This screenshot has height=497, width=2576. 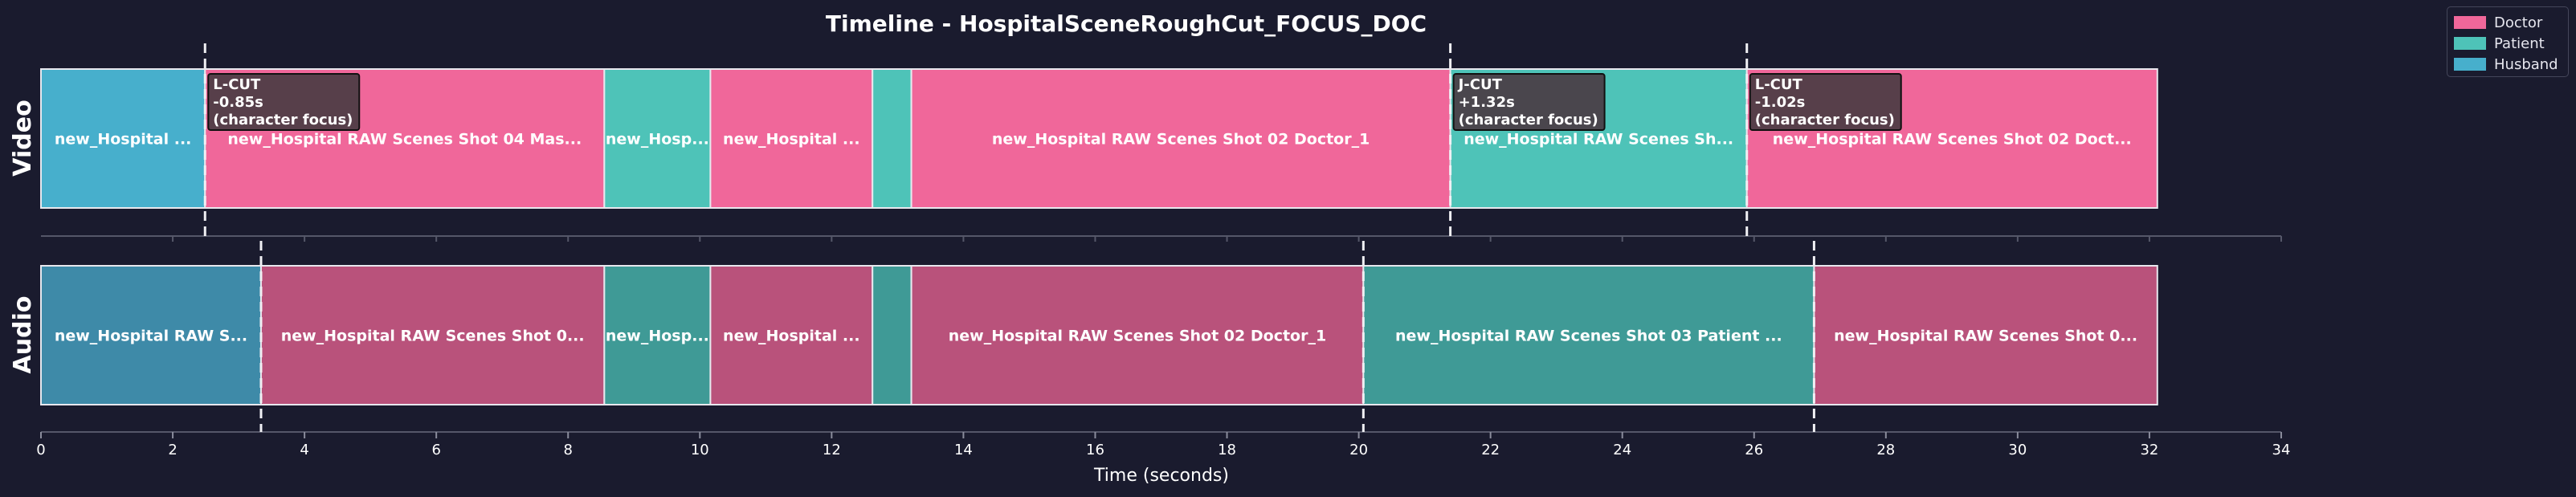 What do you see at coordinates (23, 335) in the screenshot?
I see `audio-track-label: Audio` at bounding box center [23, 335].